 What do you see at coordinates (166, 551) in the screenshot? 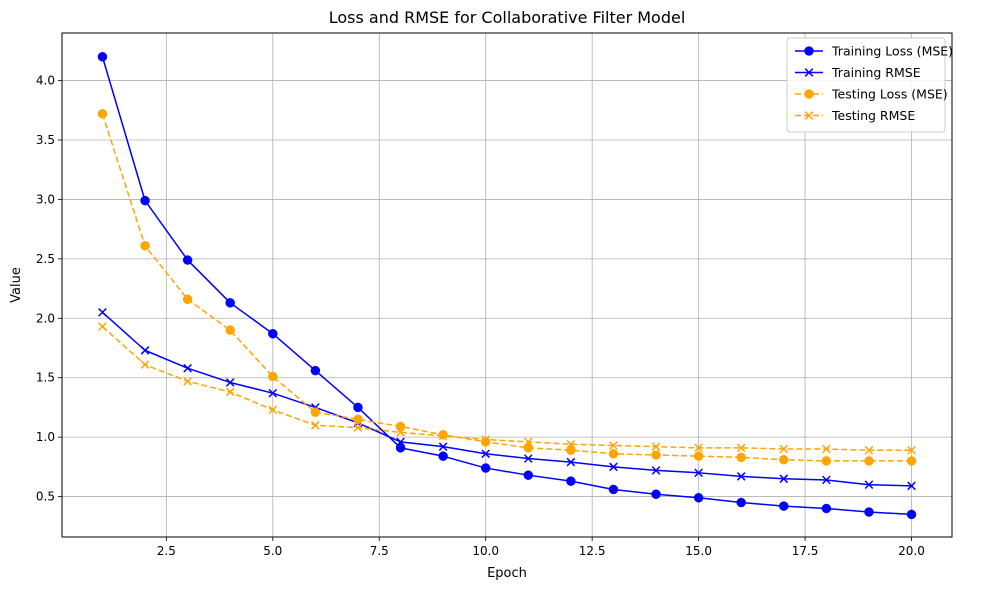
I see `x-tick-label: 2.5` at bounding box center [166, 551].